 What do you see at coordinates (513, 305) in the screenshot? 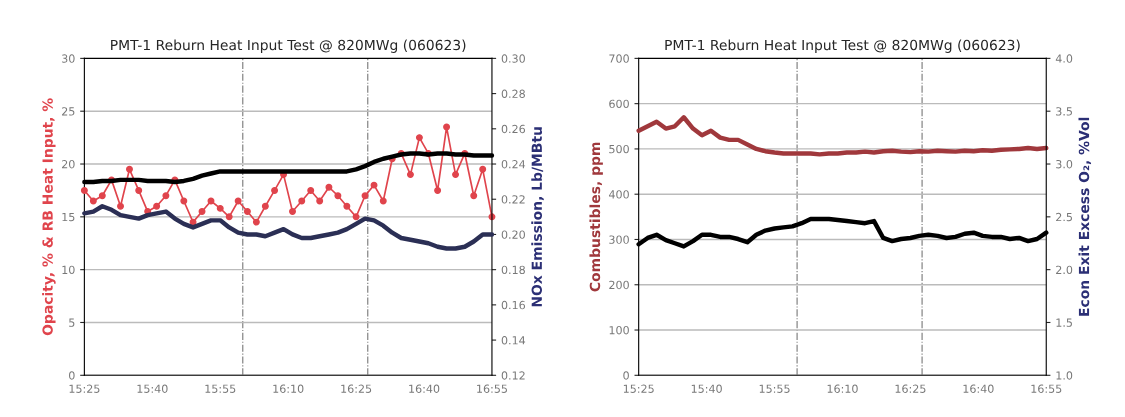
I see `y2-tick-label: 0.16` at bounding box center [513, 305].